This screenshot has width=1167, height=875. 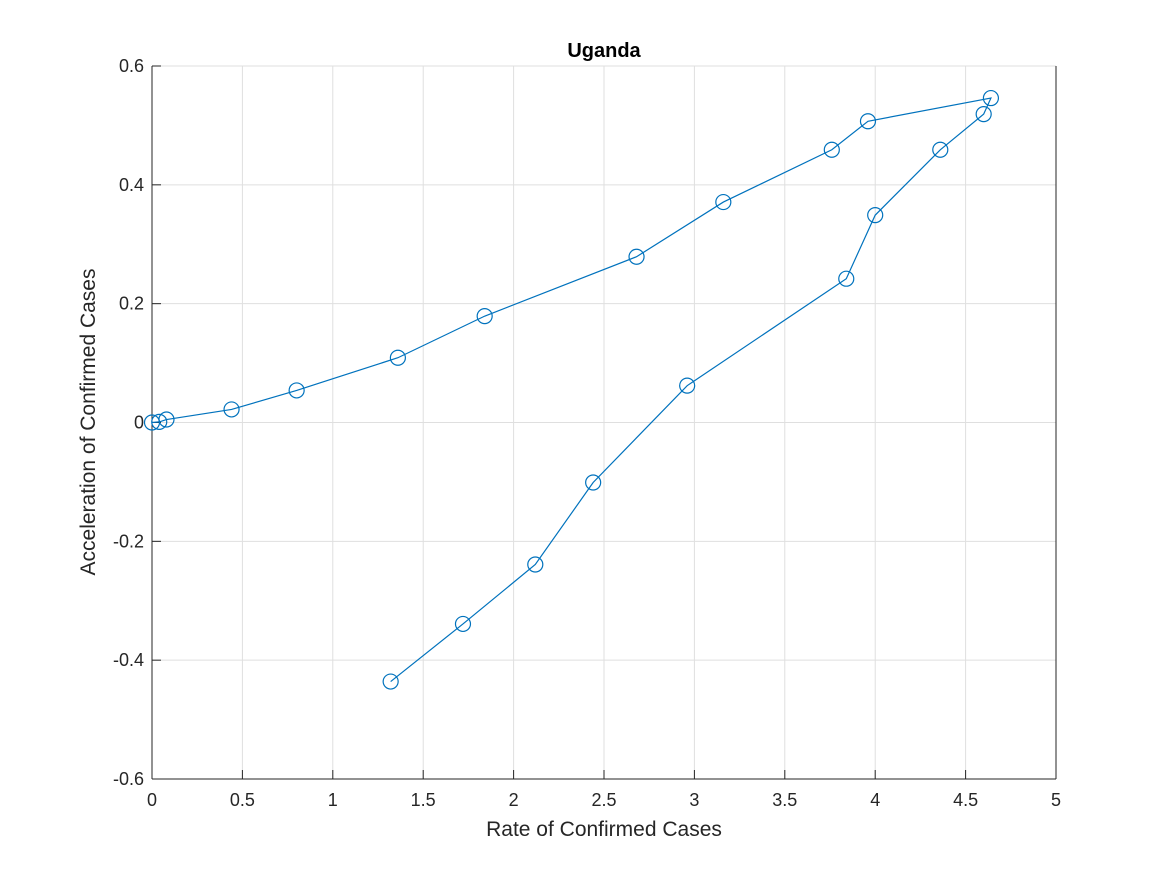 What do you see at coordinates (131, 185) in the screenshot?
I see `y-tick-label: 0.4` at bounding box center [131, 185].